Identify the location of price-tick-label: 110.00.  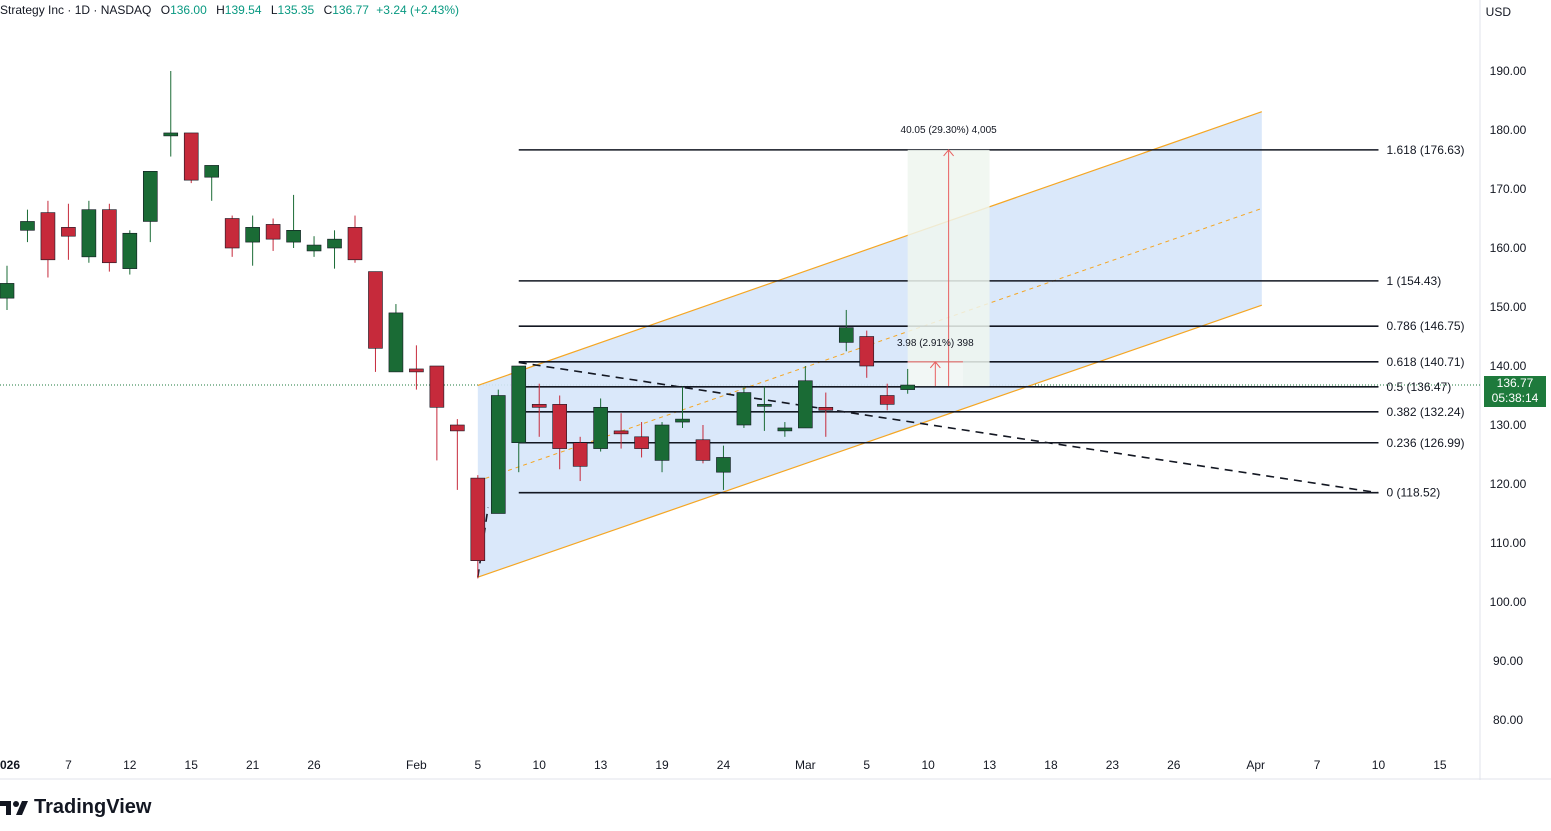
(1508, 543).